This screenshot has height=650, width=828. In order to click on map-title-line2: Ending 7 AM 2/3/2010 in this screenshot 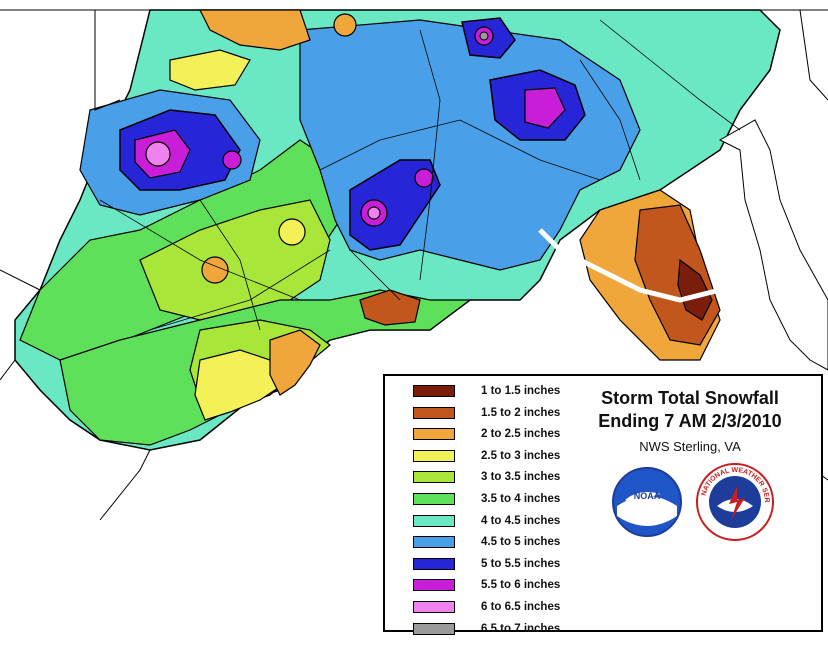, I will do `click(690, 421)`.